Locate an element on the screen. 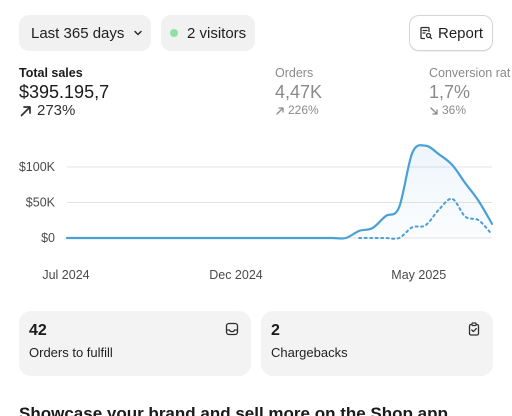 The height and width of the screenshot is (416, 512). metric-change-value: 273% is located at coordinates (56, 110).